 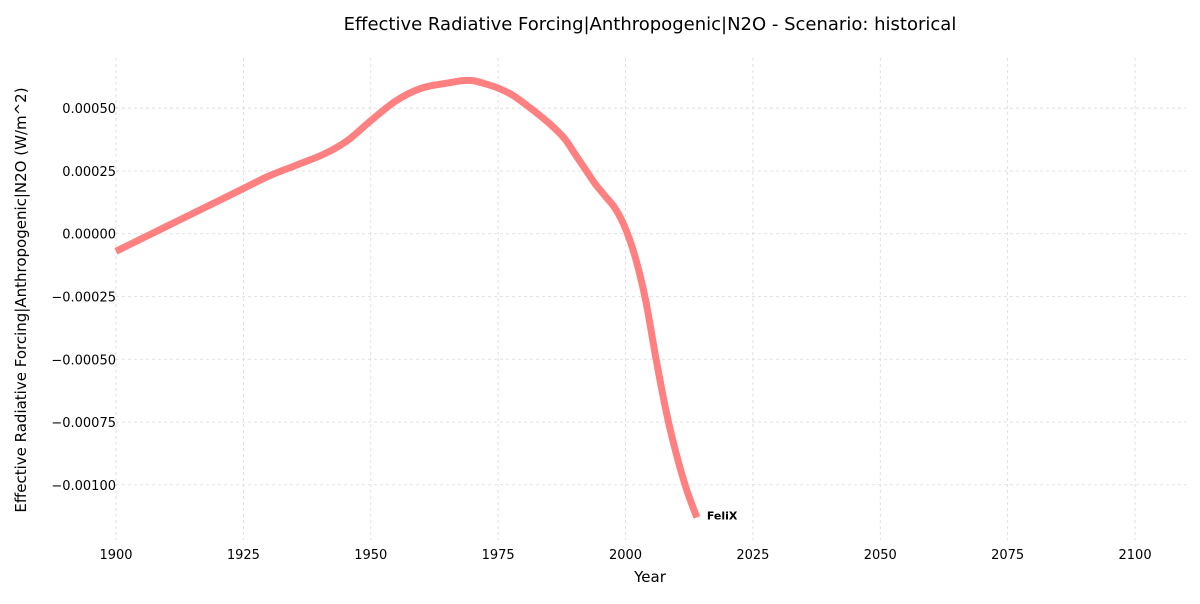 I want to click on x-axis-ticks: 1900 1925 1950 1975 2000 2025 2050 2075 2100, so click(x=625, y=555).